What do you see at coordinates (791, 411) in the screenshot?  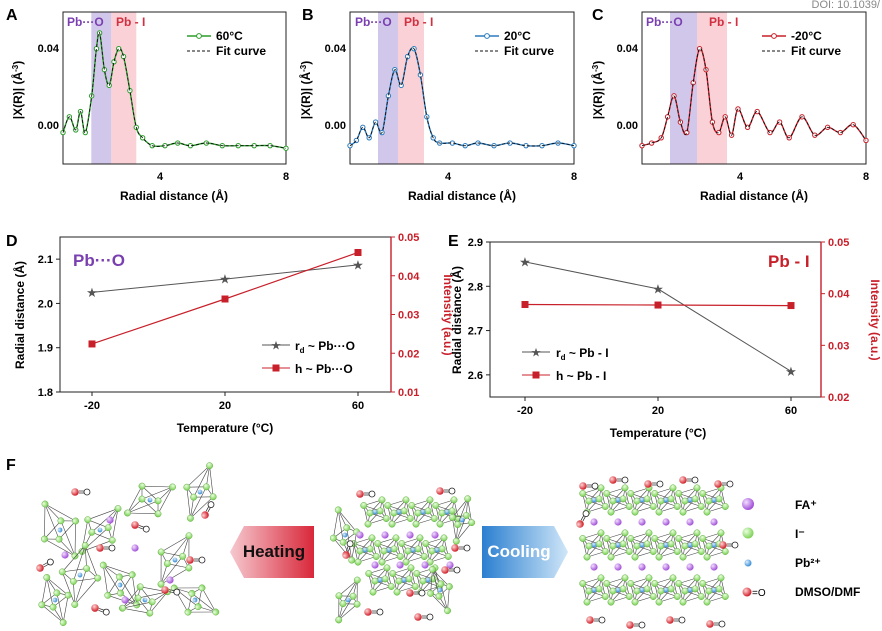 I see `xtick-label: 60` at bounding box center [791, 411].